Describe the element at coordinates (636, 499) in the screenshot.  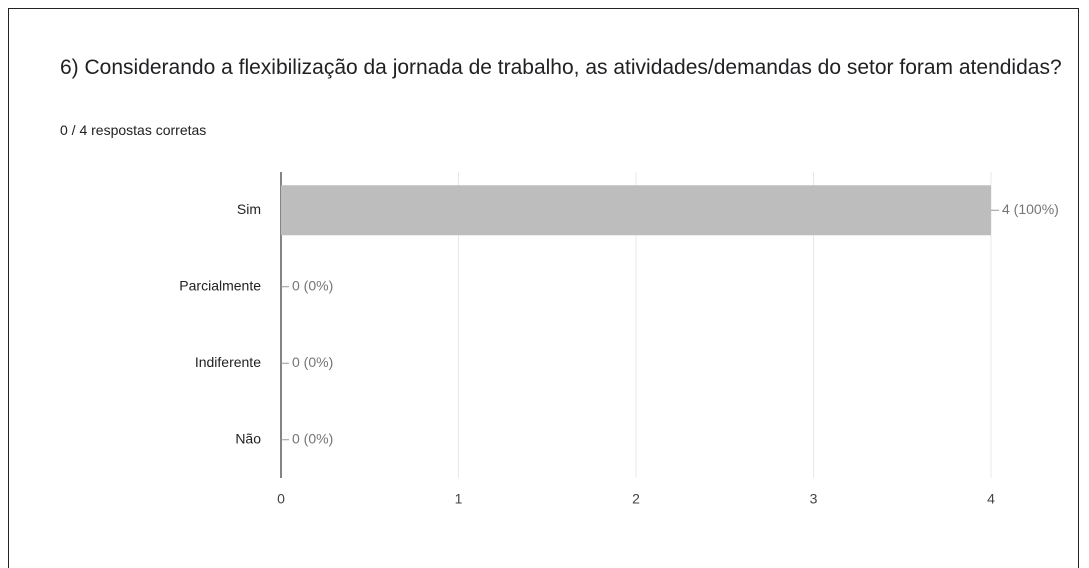
I see `x-tick-label: 2` at that location.